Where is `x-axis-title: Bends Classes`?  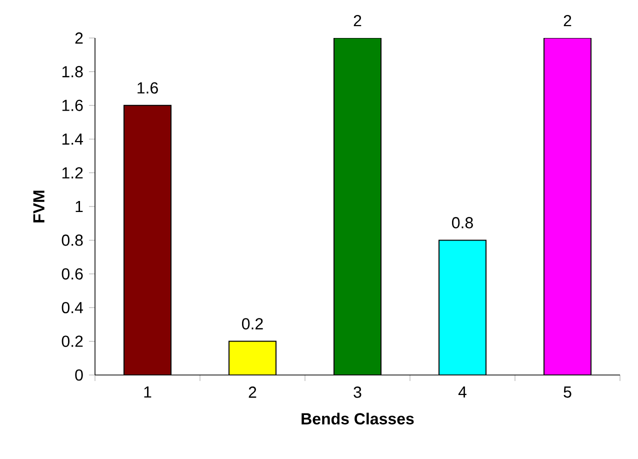 x-axis-title: Bends Classes is located at coordinates (358, 418).